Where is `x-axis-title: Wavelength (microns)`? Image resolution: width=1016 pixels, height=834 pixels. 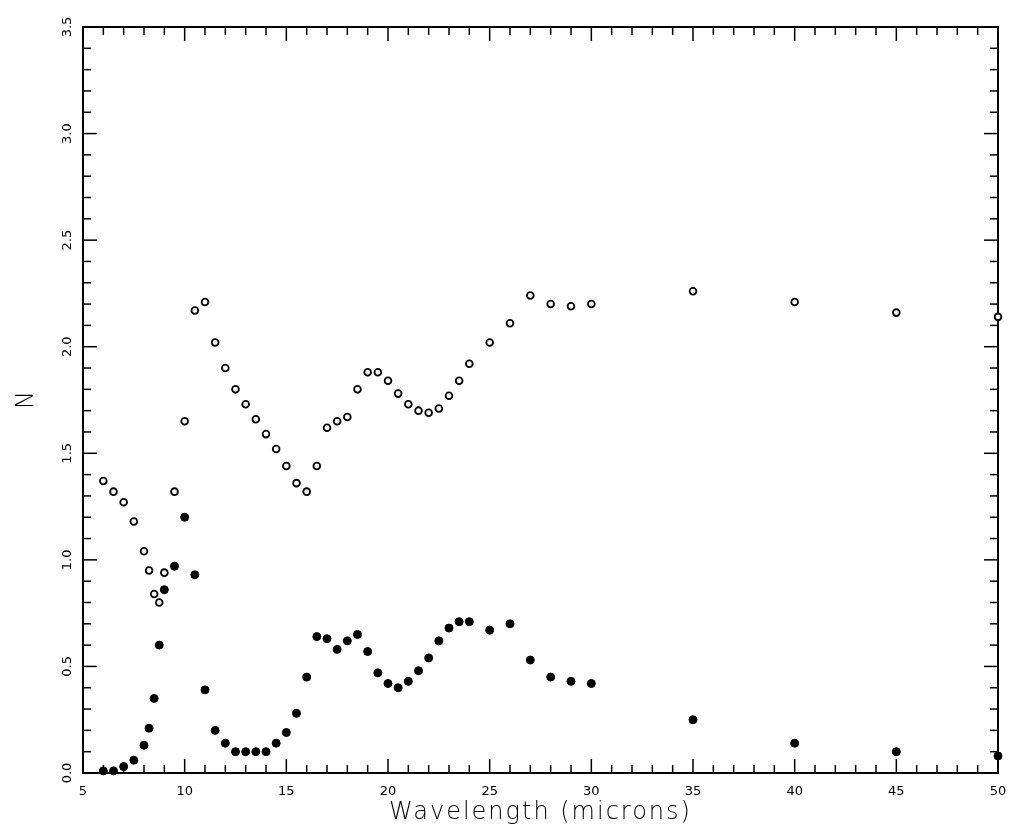
x-axis-title: Wavelength (microns) is located at coordinates (540, 811).